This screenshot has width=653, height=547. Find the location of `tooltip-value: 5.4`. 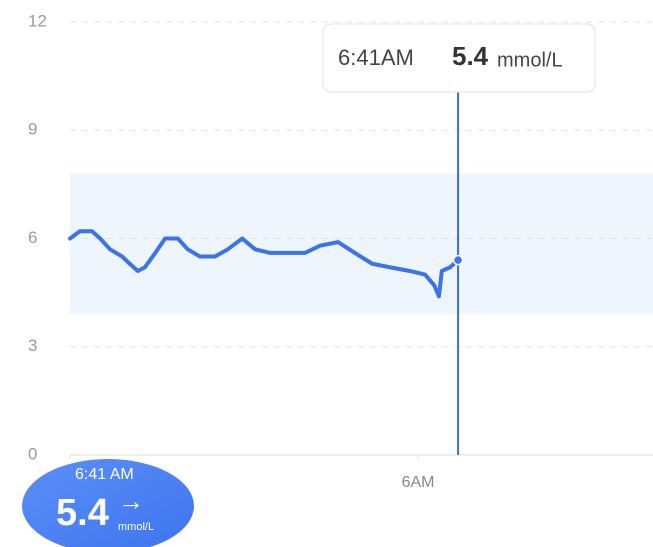

tooltip-value: 5.4 is located at coordinates (470, 56).